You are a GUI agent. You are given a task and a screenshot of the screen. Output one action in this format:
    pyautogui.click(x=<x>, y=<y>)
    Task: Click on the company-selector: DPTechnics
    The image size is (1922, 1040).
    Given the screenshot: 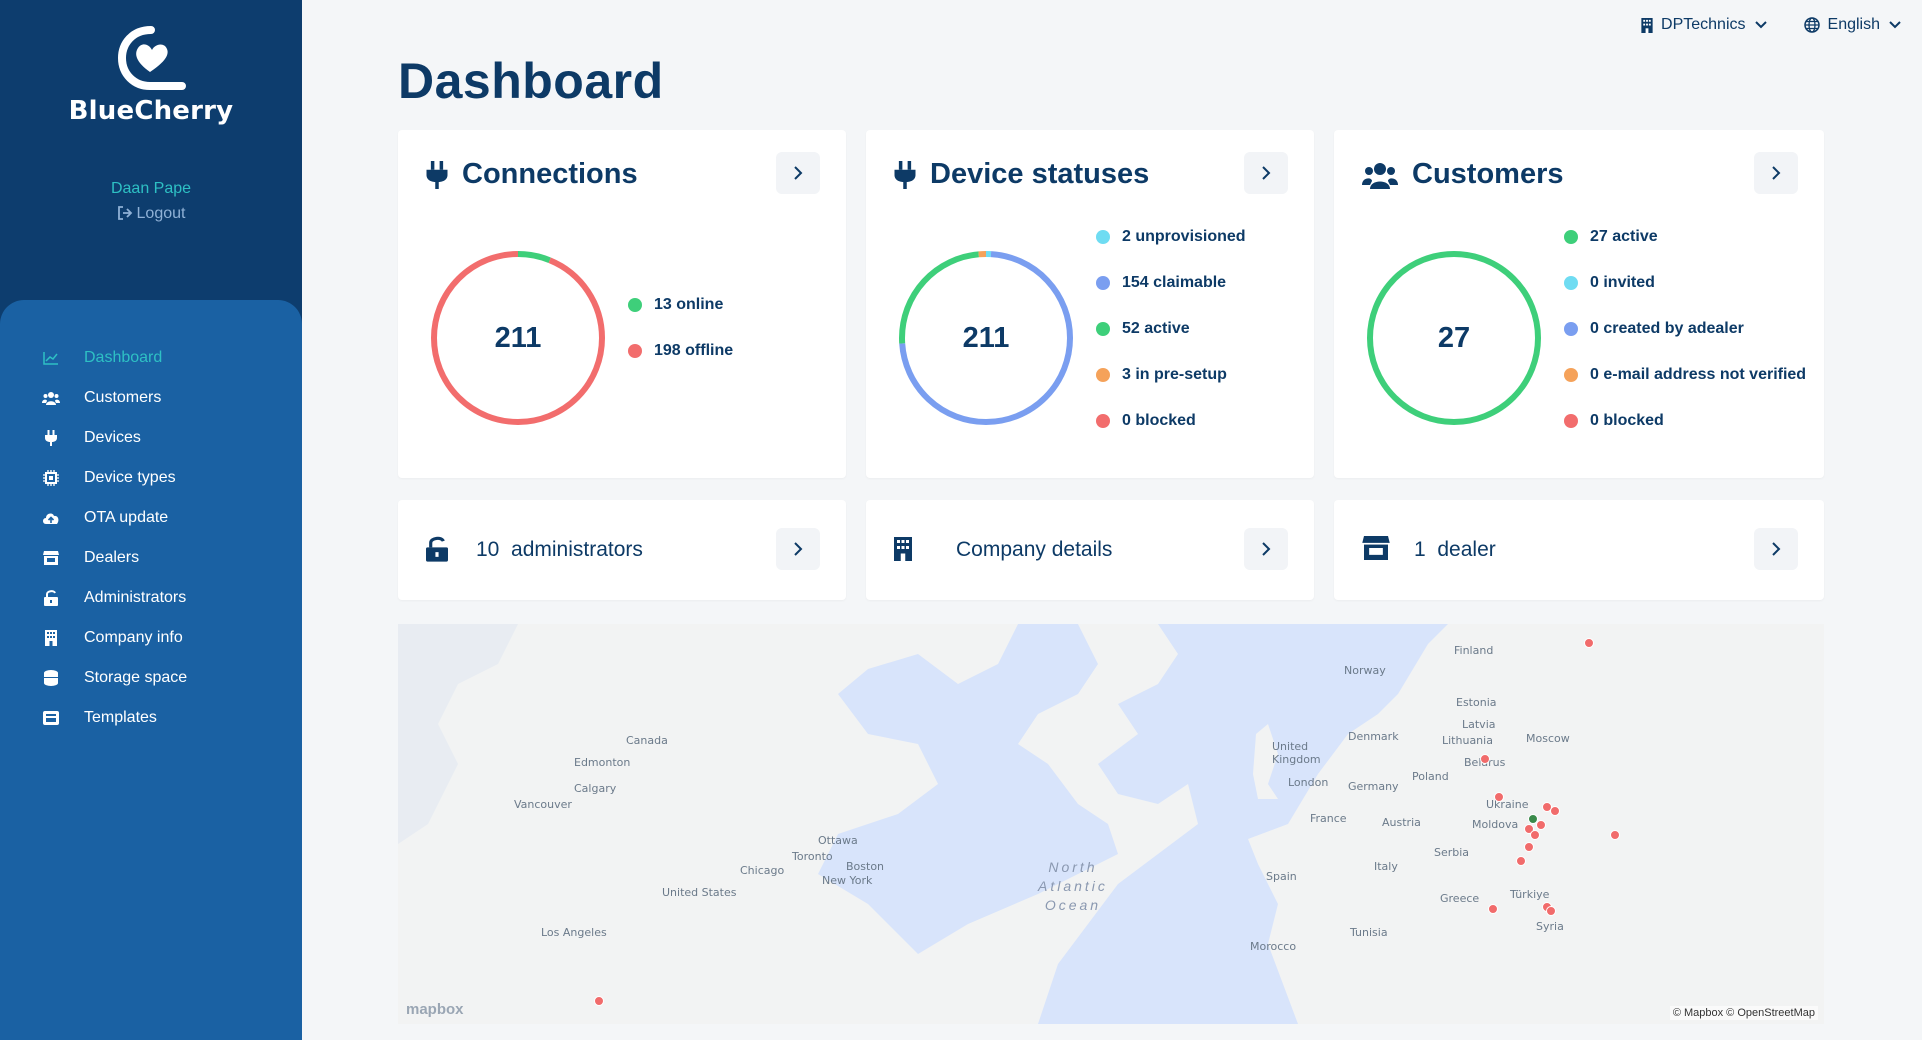 What is the action you would take?
    pyautogui.click(x=1704, y=25)
    